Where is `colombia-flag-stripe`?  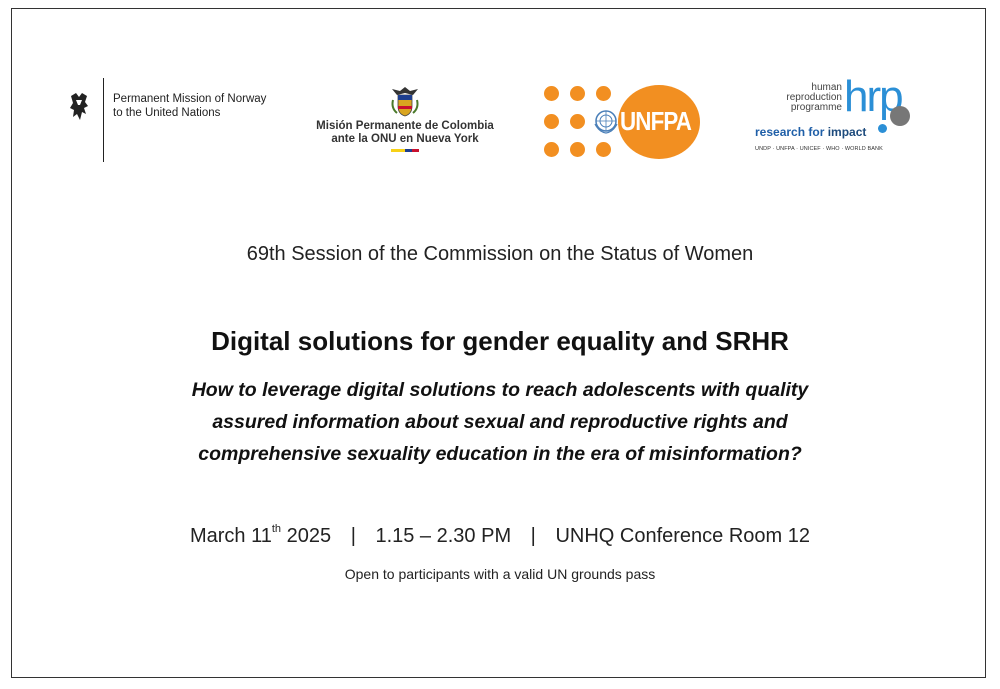 colombia-flag-stripe is located at coordinates (405, 150).